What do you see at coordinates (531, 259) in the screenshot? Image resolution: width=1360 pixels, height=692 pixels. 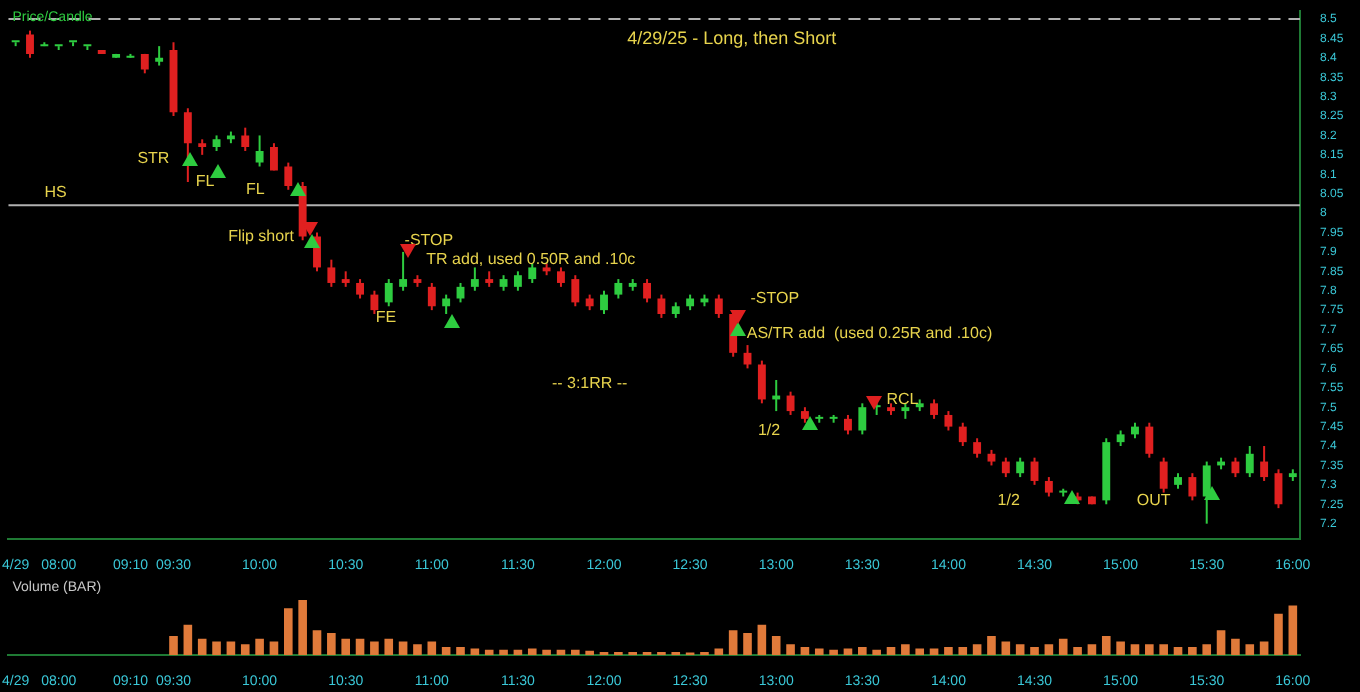 I see `annotation: TR add, used 0.50R and .10c` at bounding box center [531, 259].